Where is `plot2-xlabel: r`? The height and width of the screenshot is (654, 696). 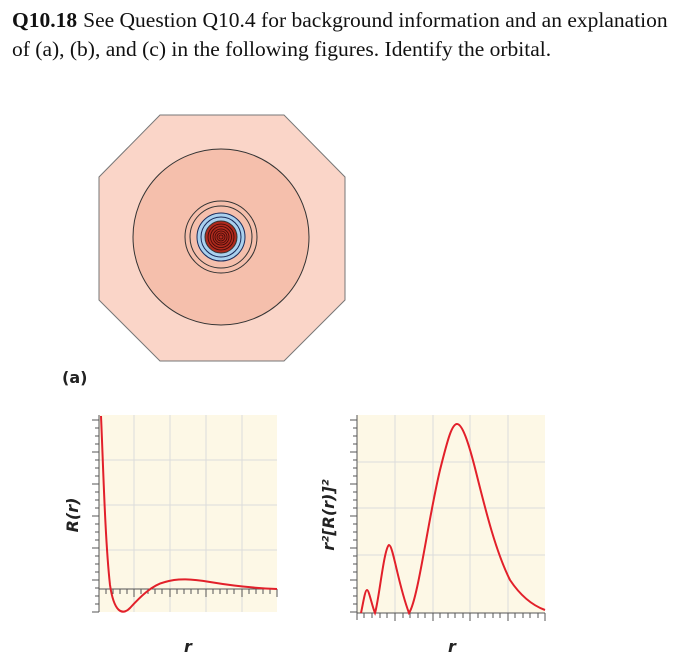 plot2-xlabel: r is located at coordinates (452, 645).